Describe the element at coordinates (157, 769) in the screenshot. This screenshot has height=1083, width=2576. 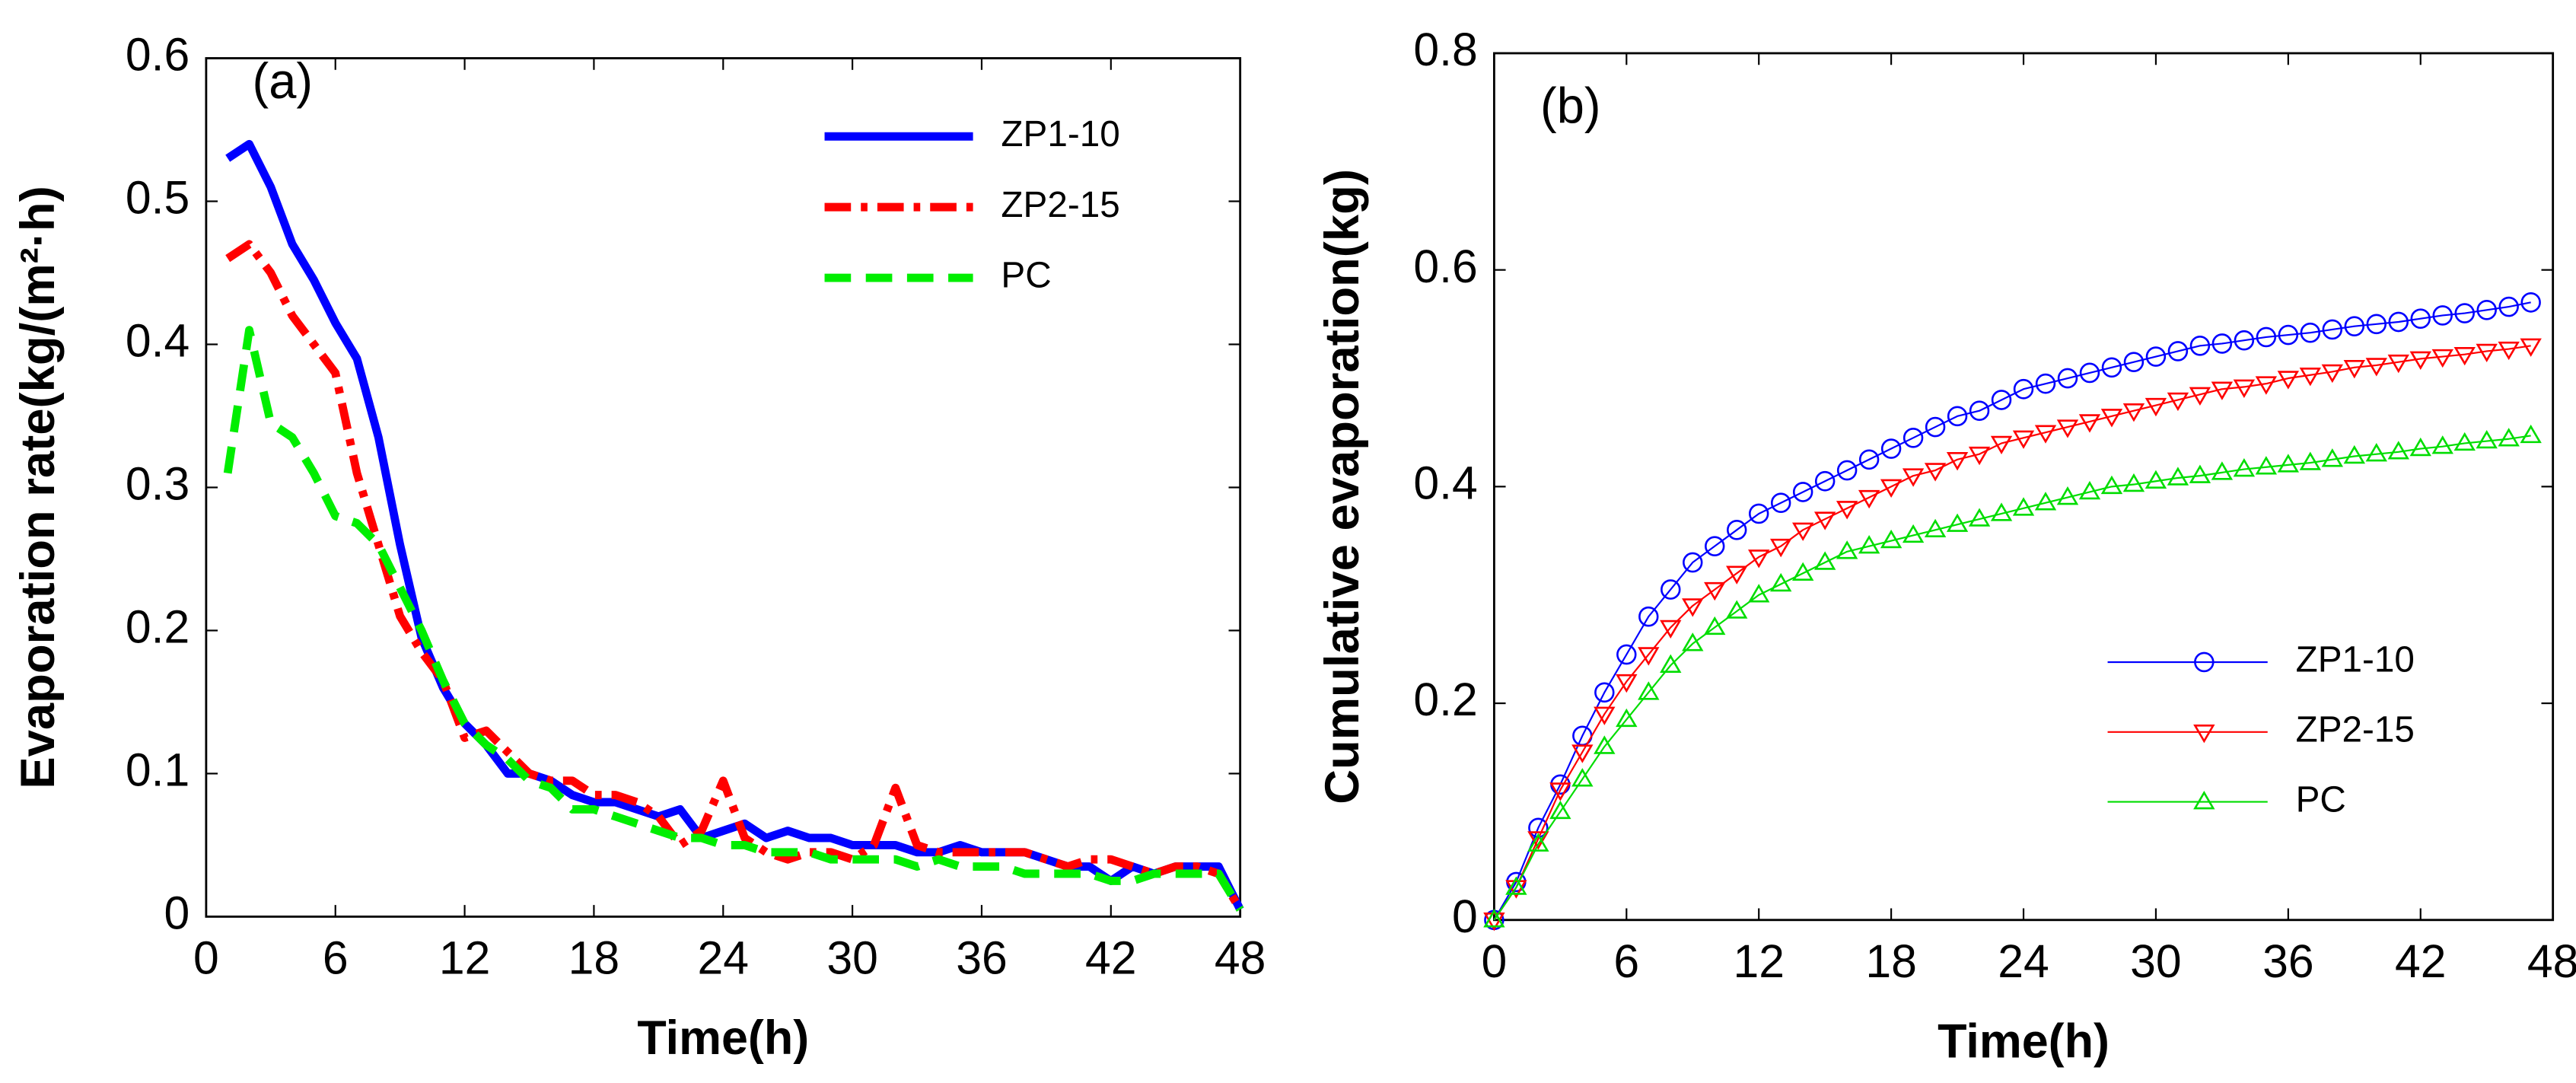
I see `y-tick-label: 0.1` at that location.